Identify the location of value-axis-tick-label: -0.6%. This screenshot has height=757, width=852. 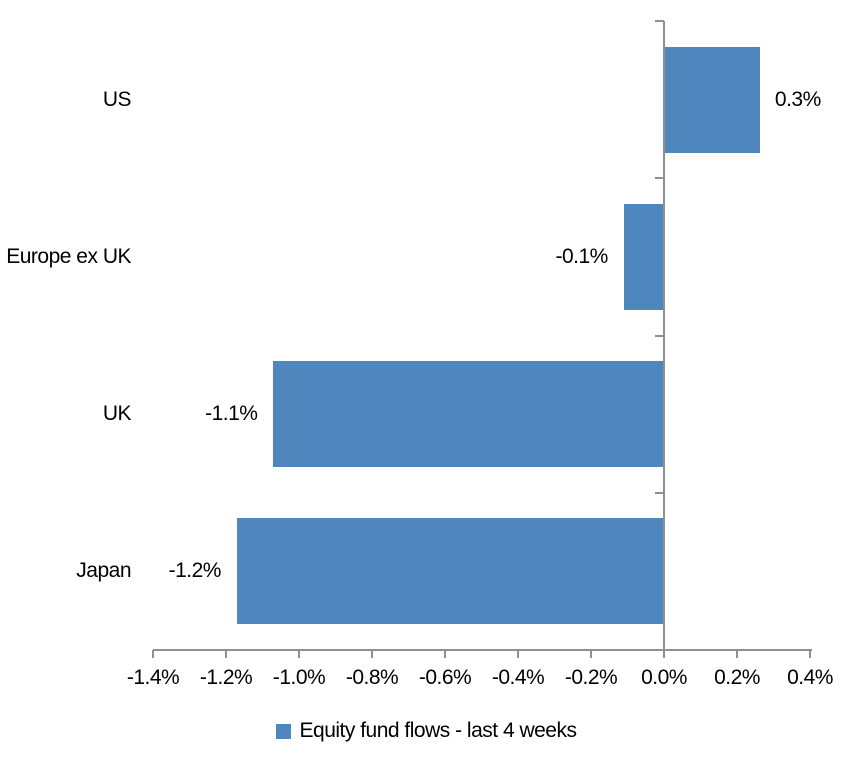
(445, 677).